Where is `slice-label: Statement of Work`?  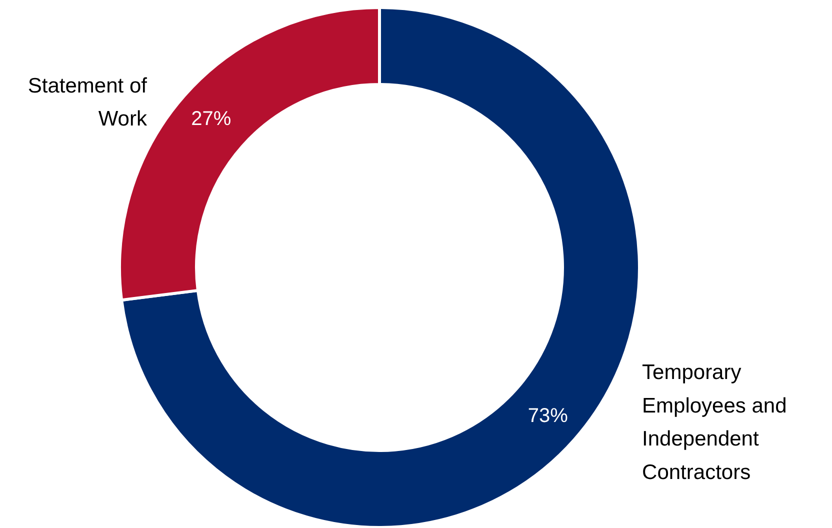
slice-label: Statement of Work is located at coordinates (88, 102).